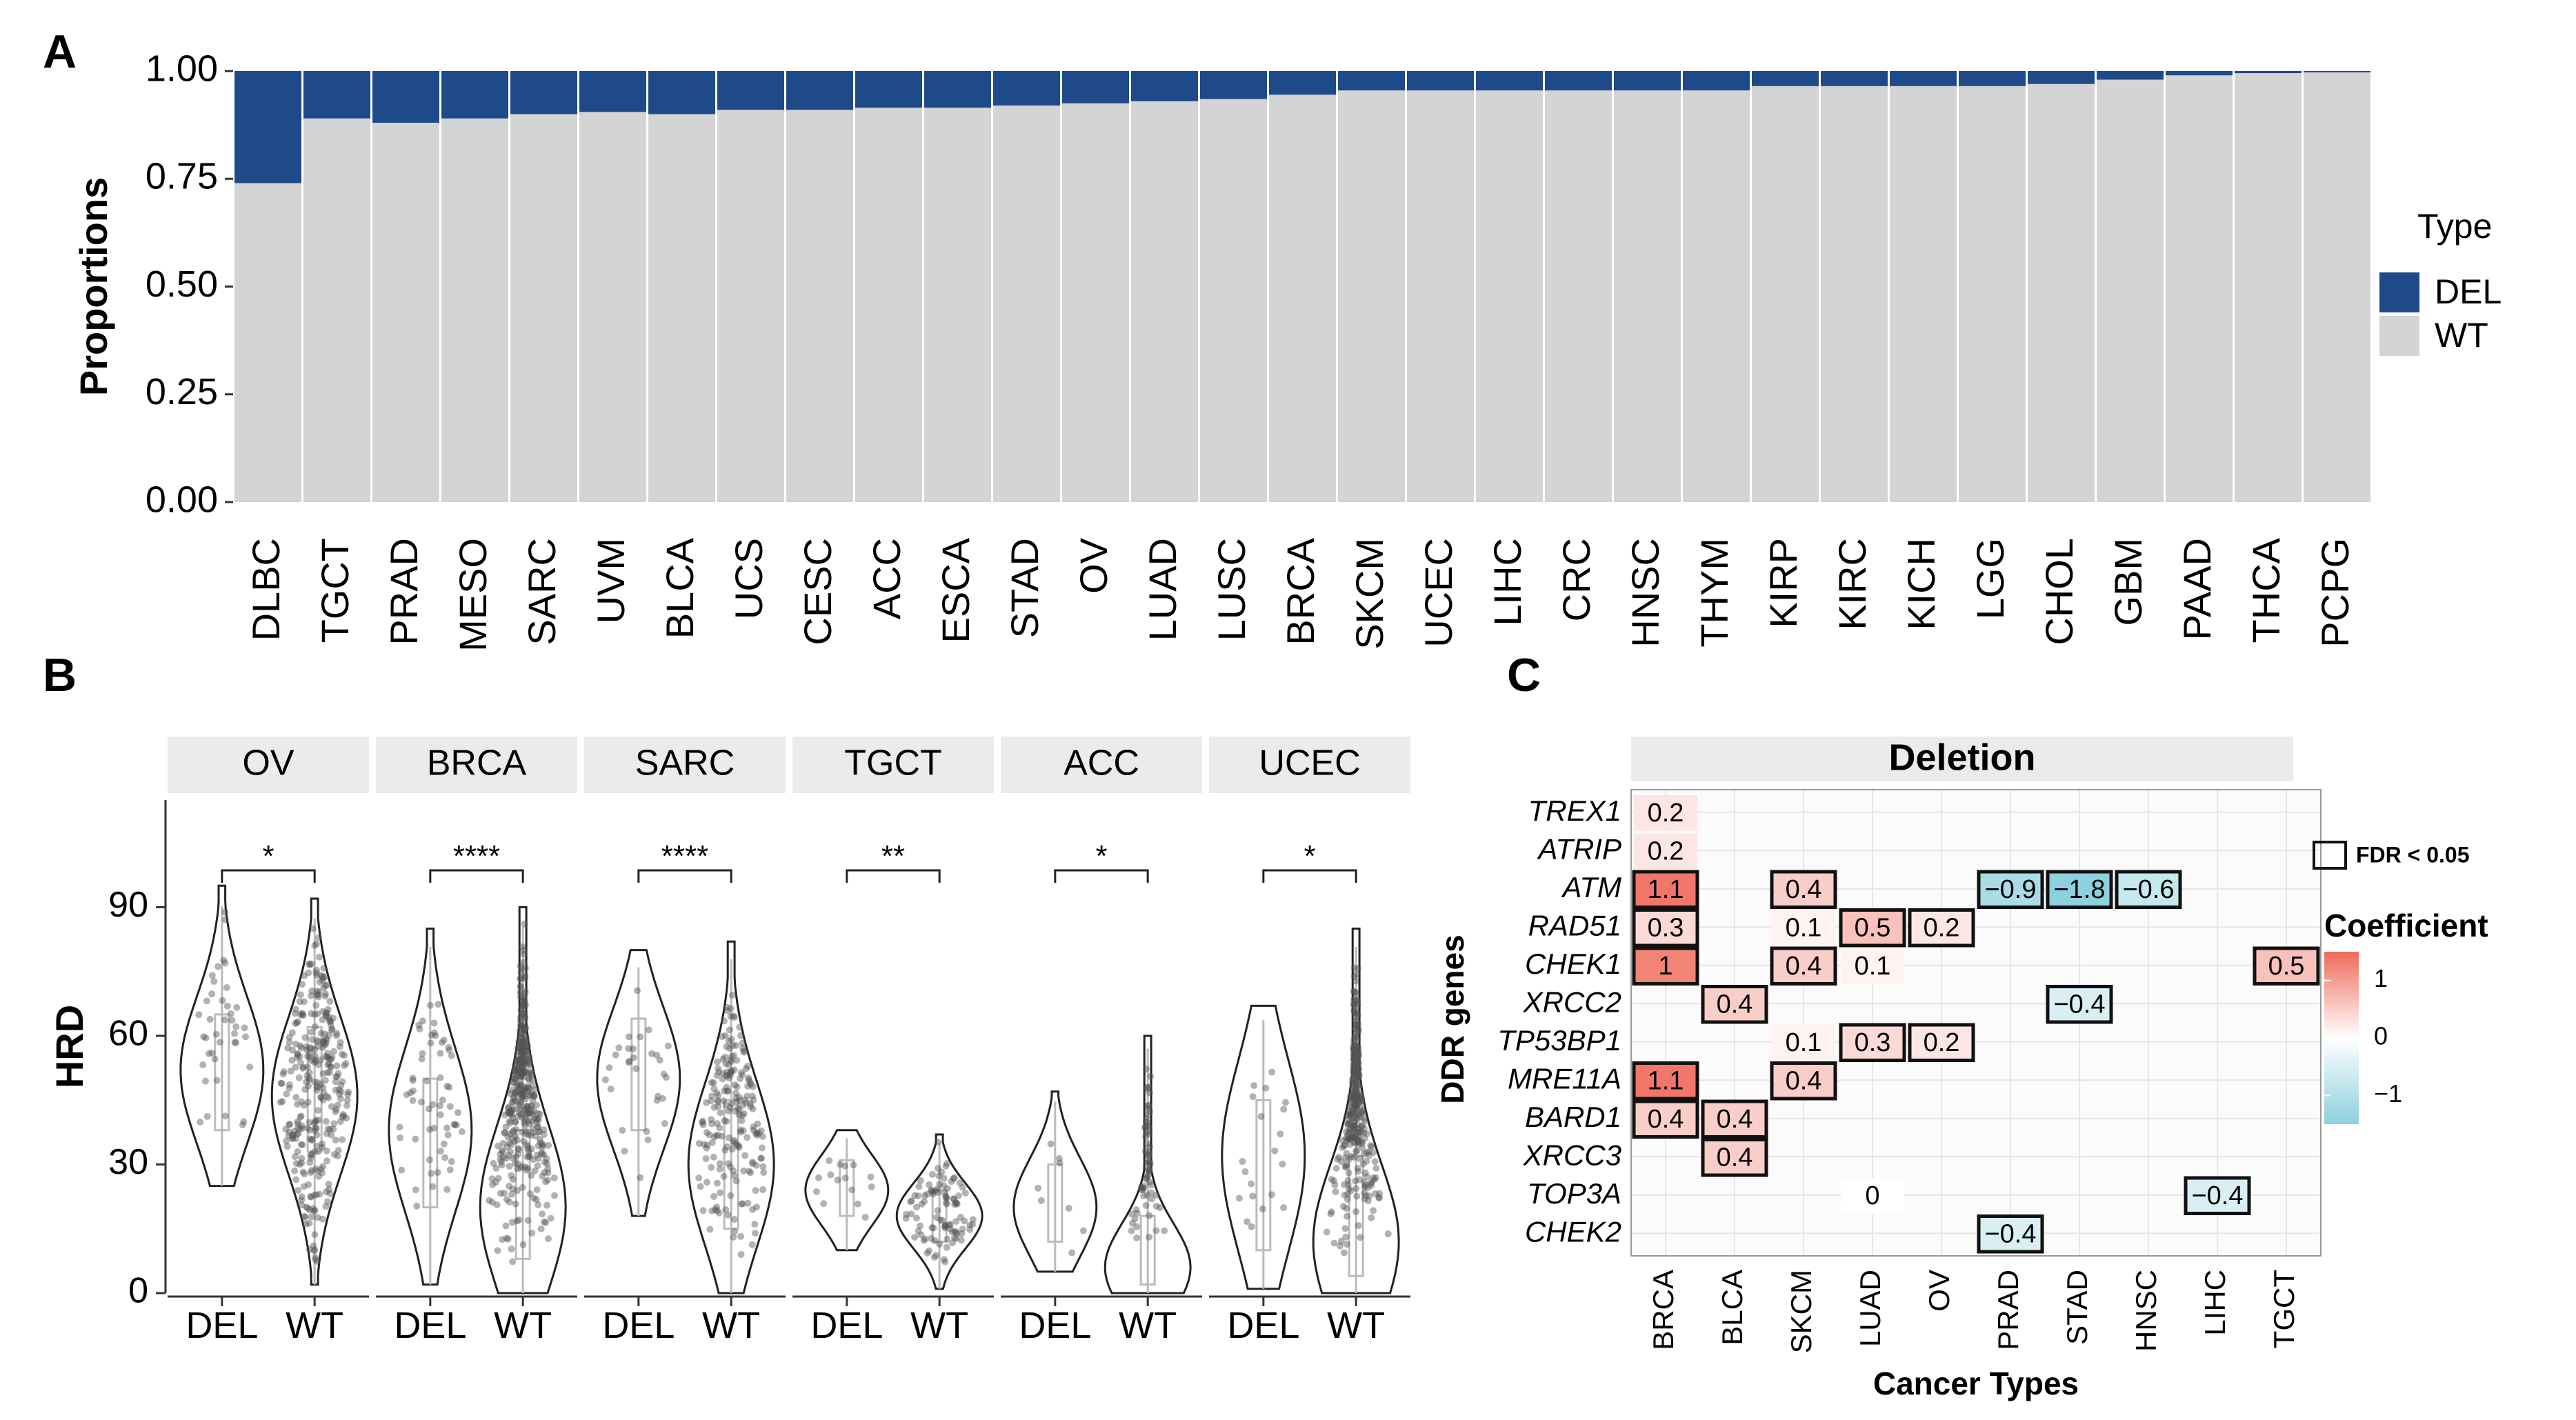 Image resolution: width=2576 pixels, height=1420 pixels. What do you see at coordinates (685, 765) in the screenshot?
I see `facet-strip` at bounding box center [685, 765].